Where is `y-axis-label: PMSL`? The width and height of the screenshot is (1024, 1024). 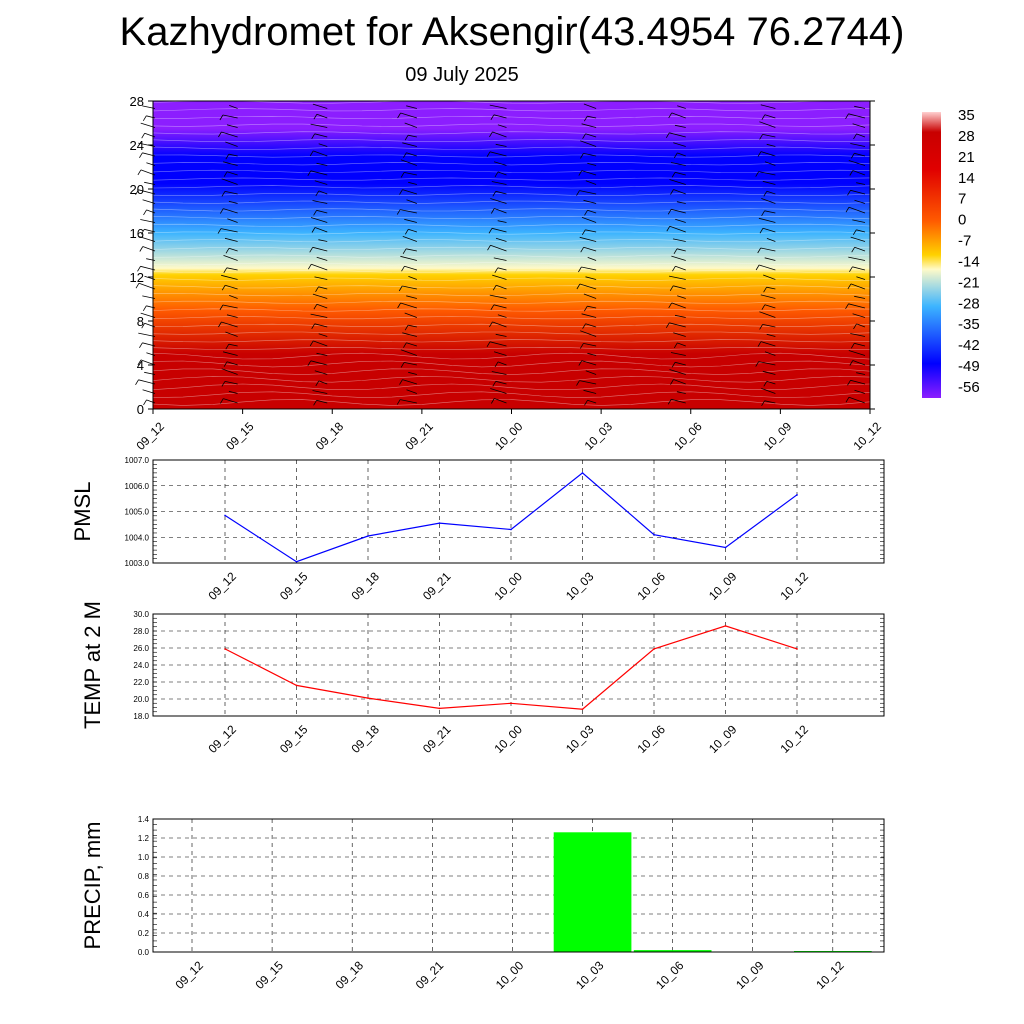 y-axis-label: PMSL is located at coordinates (82, 512).